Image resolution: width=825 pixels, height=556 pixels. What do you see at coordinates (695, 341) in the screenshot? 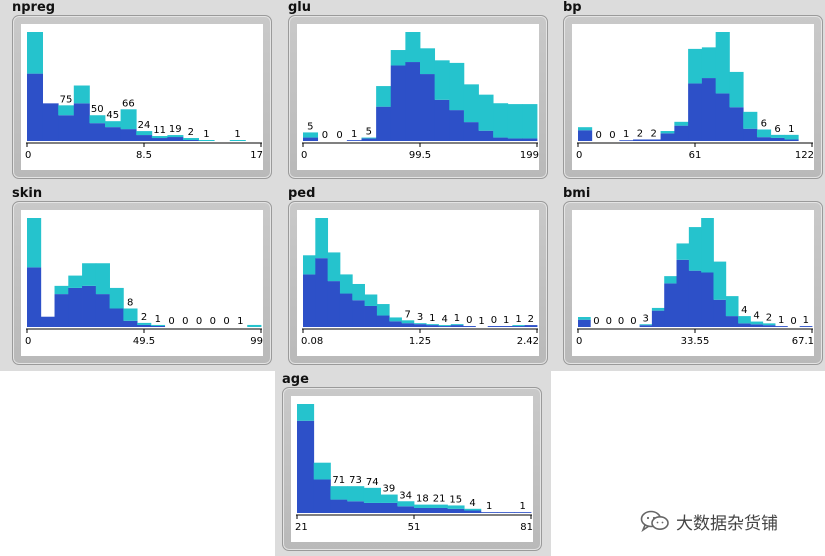
I see `x-tick-label: 33.55` at bounding box center [695, 341].